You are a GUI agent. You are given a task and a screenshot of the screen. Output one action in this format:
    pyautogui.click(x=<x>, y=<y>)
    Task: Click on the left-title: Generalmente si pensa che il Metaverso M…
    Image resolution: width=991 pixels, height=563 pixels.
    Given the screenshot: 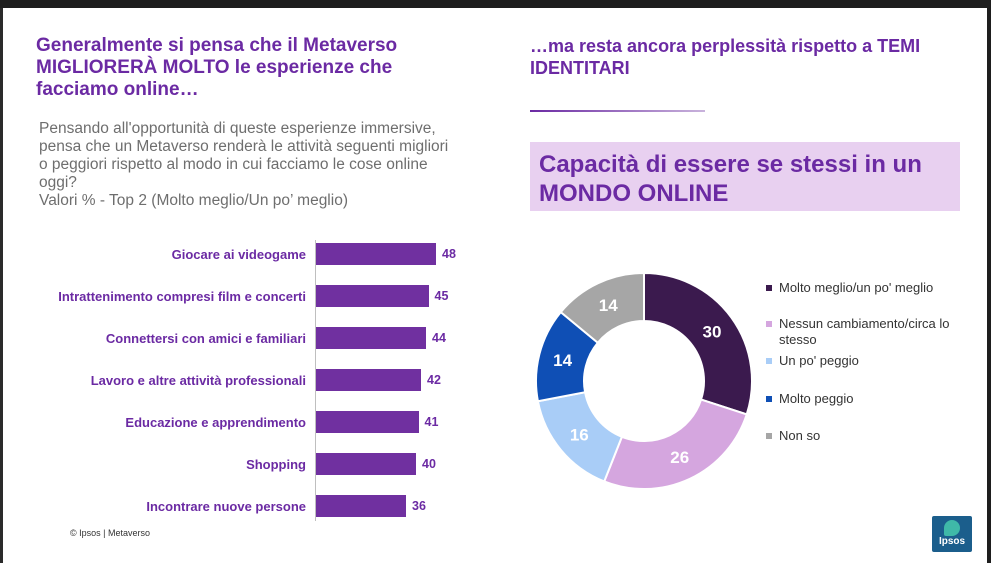 What is the action you would take?
    pyautogui.click(x=217, y=67)
    